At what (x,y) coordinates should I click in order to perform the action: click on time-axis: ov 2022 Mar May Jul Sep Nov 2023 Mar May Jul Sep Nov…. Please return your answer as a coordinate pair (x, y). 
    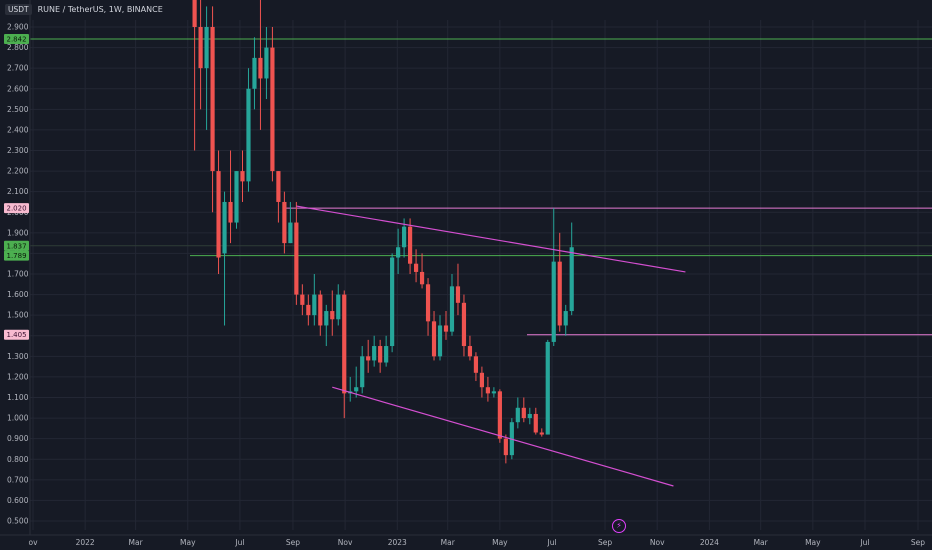
    Looking at the image, I should click on (466, 540).